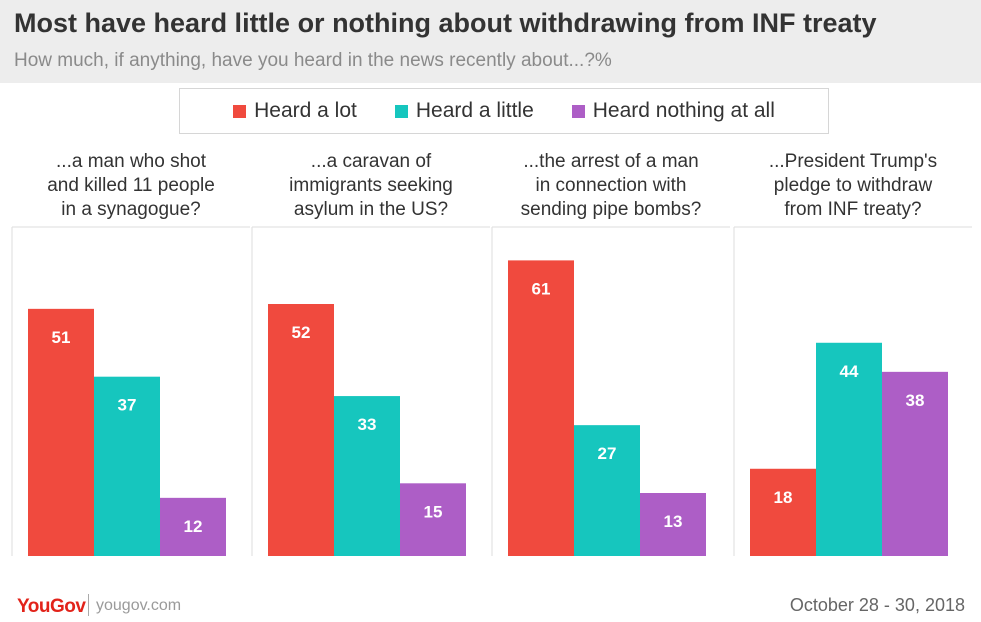 The image size is (981, 622). Describe the element at coordinates (849, 371) in the screenshot. I see `bar-value-label: 44` at that location.